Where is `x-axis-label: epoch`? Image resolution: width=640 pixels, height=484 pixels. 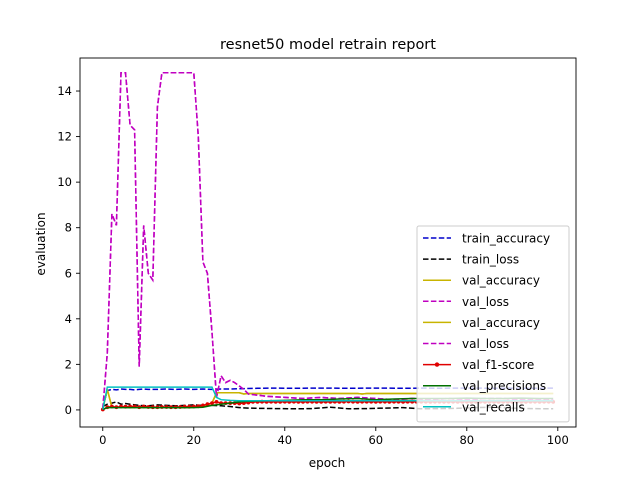
x-axis-label: epoch is located at coordinates (327, 463).